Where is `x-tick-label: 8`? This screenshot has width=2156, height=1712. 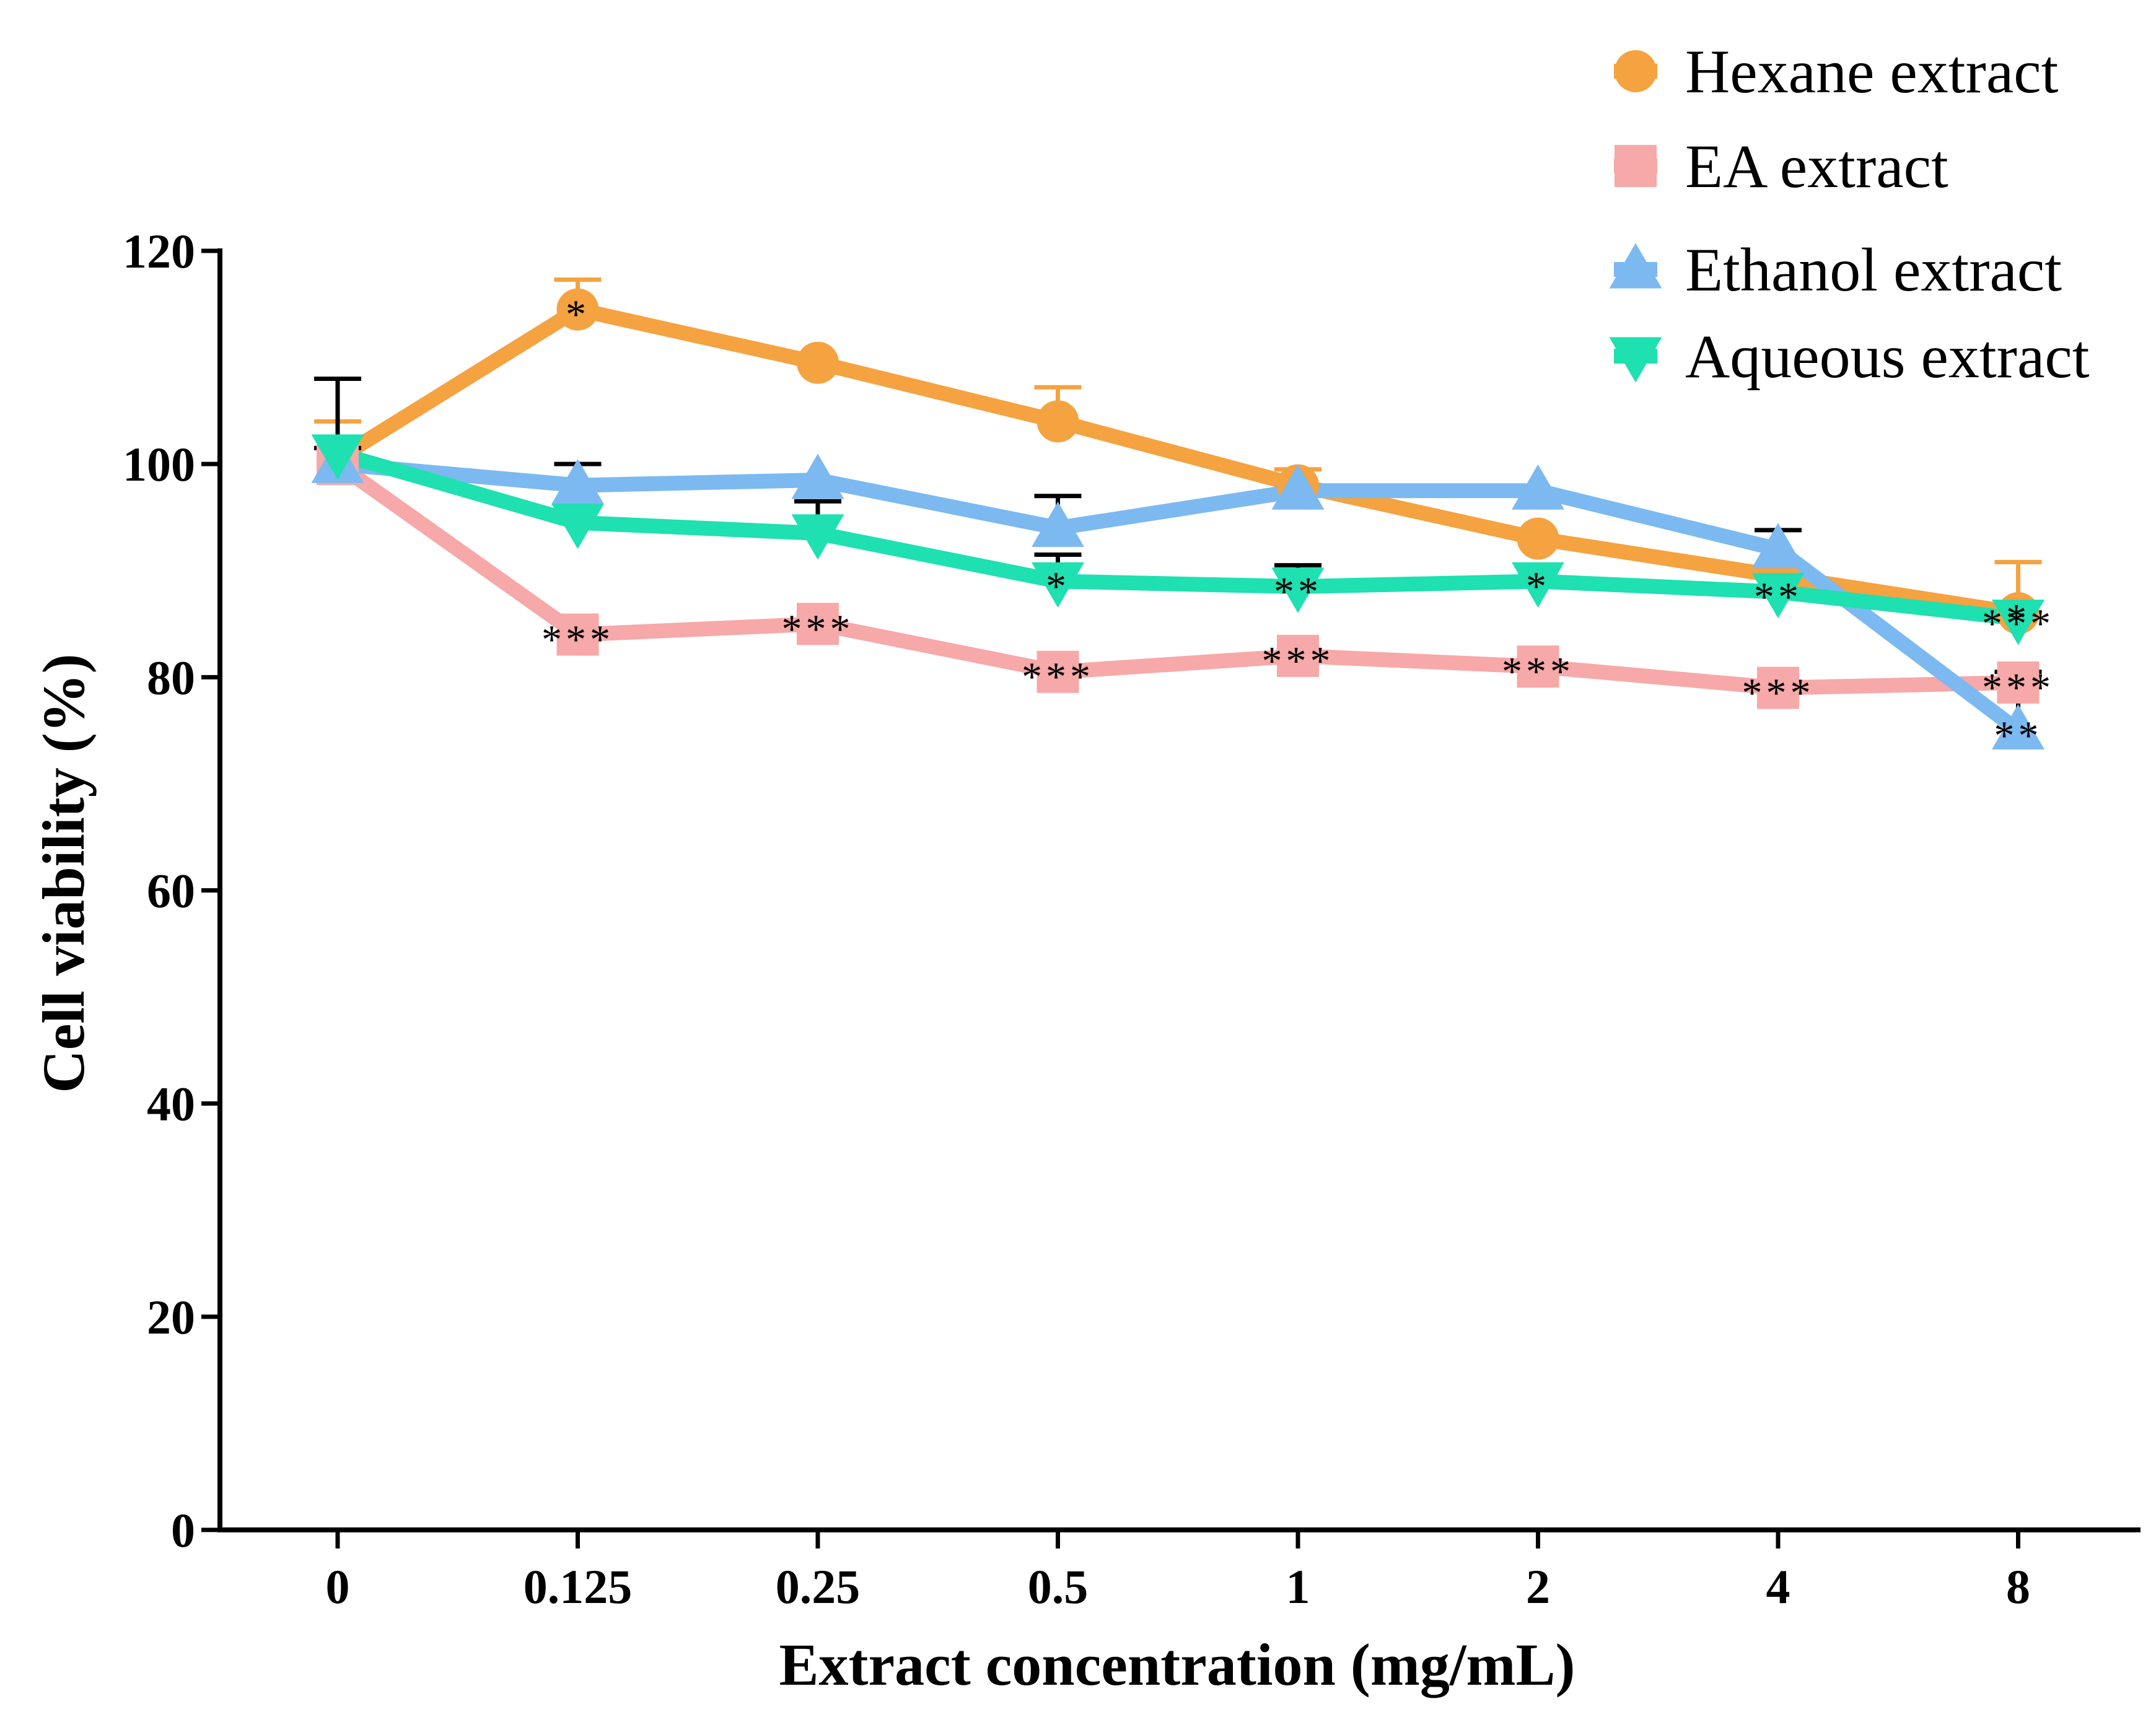 x-tick-label: 8 is located at coordinates (2018, 1587).